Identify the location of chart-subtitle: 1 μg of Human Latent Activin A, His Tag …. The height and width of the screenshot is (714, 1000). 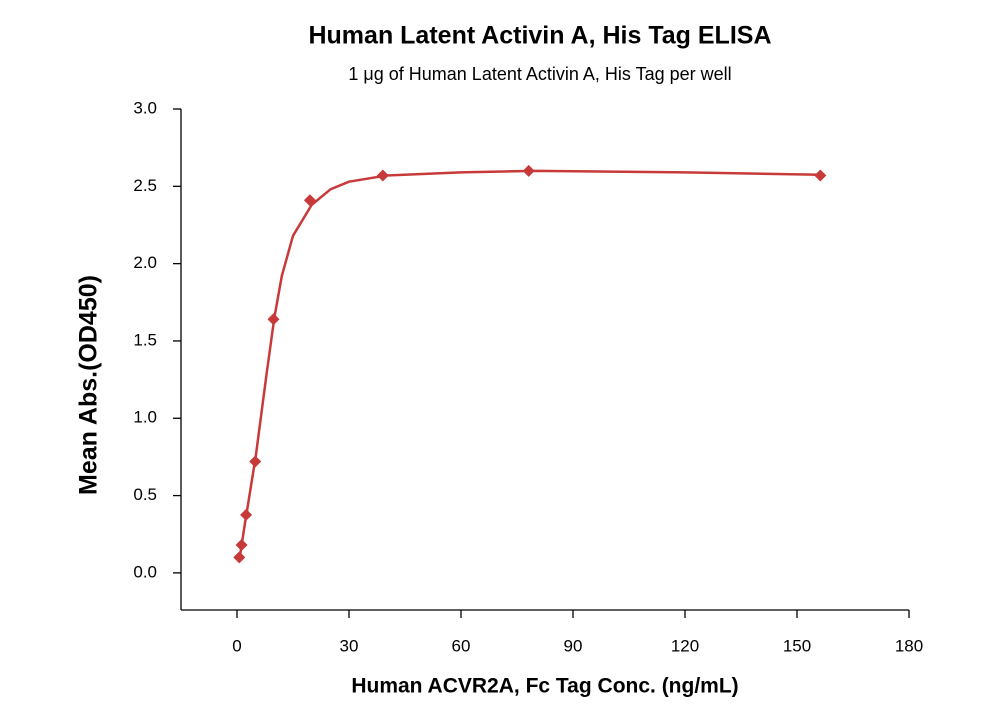
(539, 74).